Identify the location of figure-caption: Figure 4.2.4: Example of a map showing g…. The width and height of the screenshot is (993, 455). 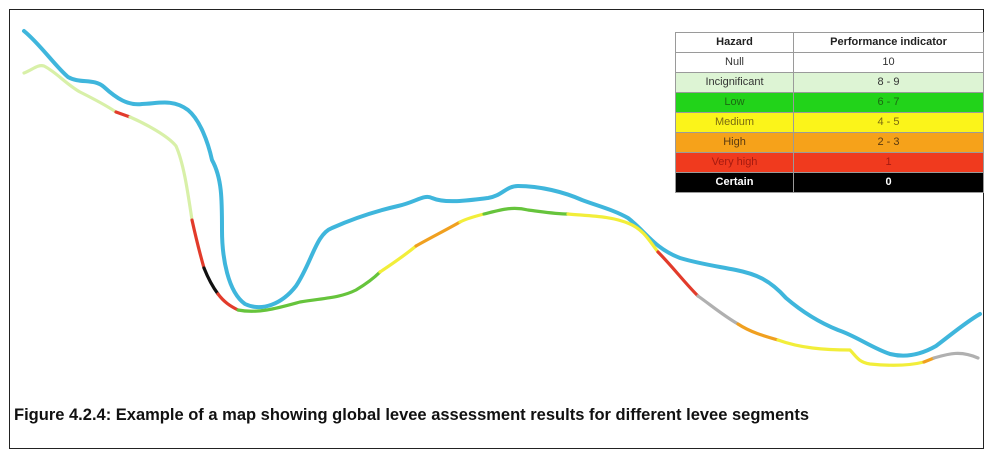
(412, 415).